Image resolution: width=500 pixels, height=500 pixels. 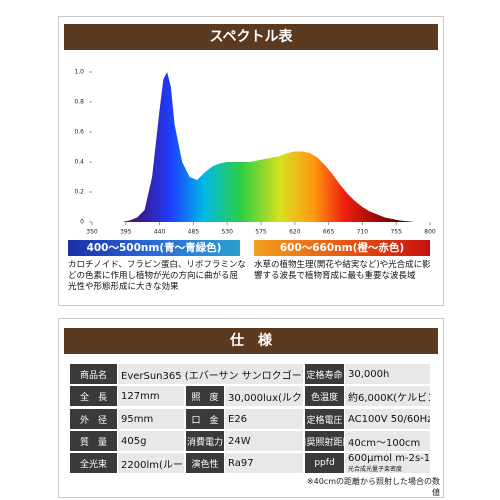 I want to click on spec-value-text: 30,000h, so click(x=369, y=374).